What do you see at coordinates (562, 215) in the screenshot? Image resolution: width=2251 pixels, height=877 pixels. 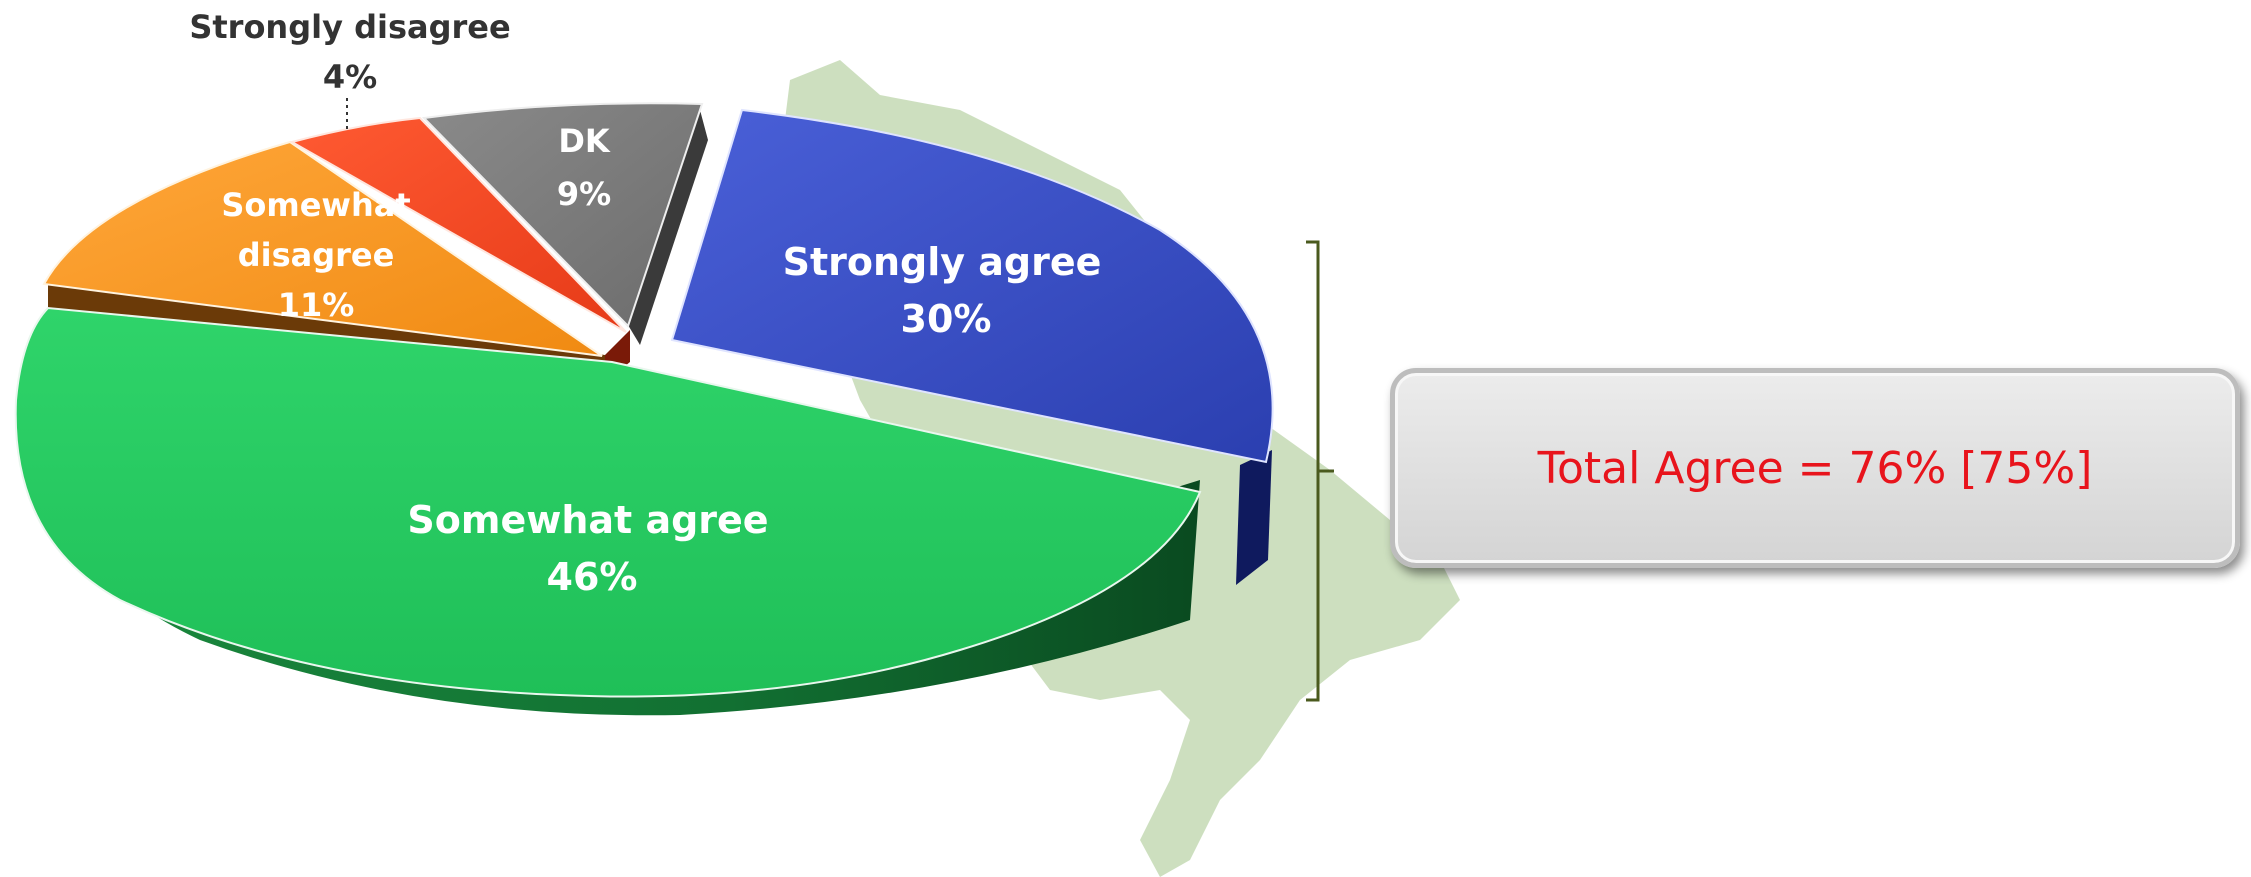 I see `slice-dk` at bounding box center [562, 215].